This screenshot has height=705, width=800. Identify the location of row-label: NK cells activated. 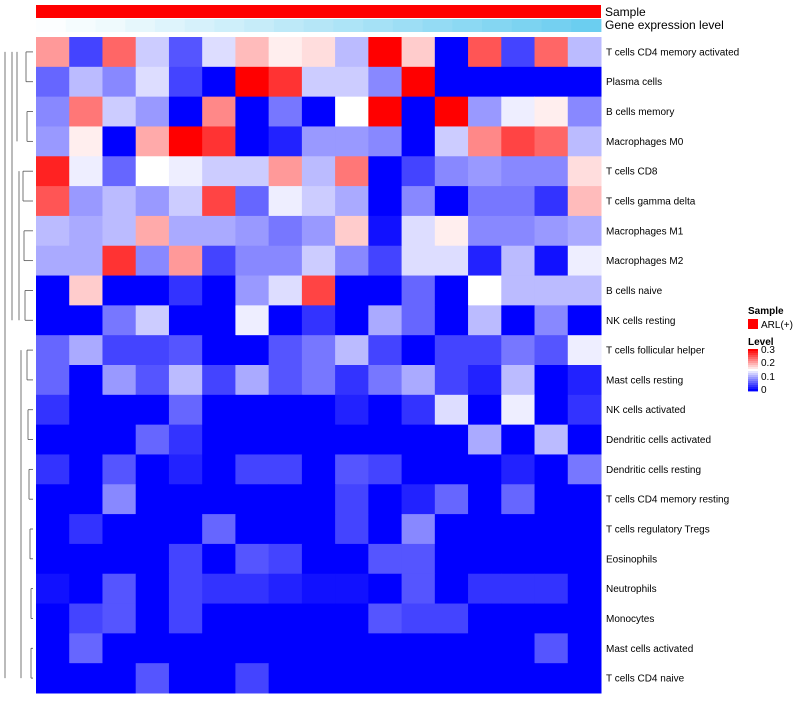
(645, 410).